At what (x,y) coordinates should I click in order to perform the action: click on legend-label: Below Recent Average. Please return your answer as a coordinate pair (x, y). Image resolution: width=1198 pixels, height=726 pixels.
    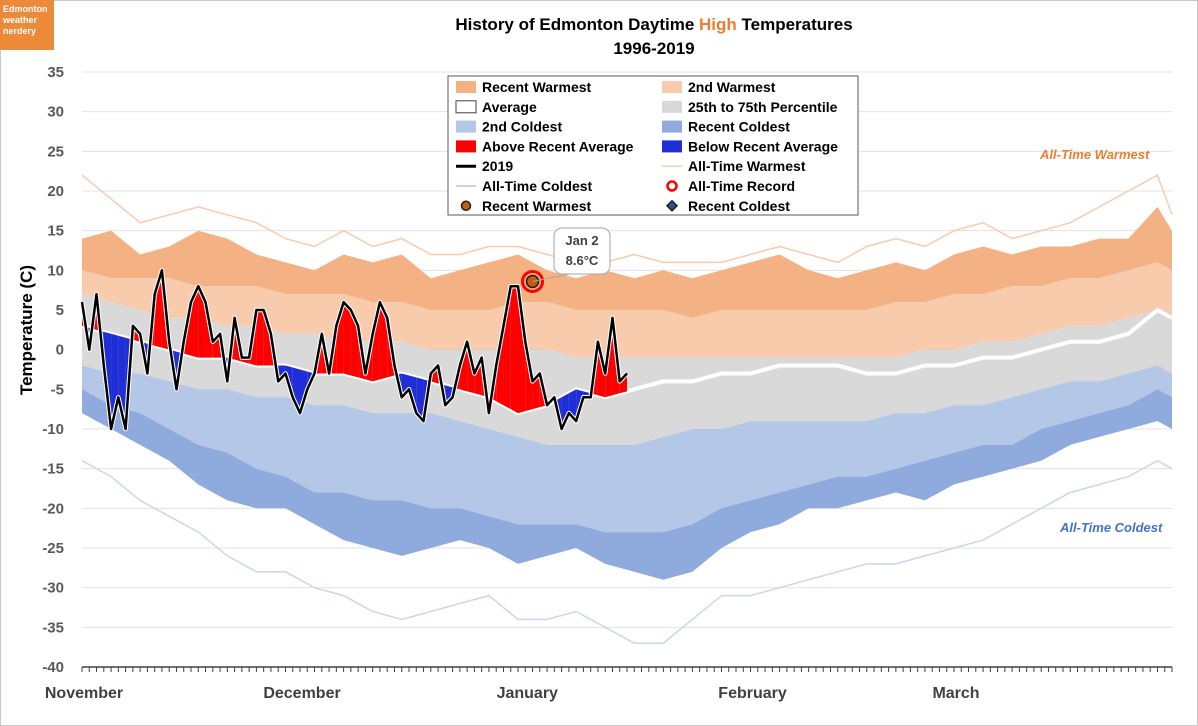
    Looking at the image, I should click on (763, 146).